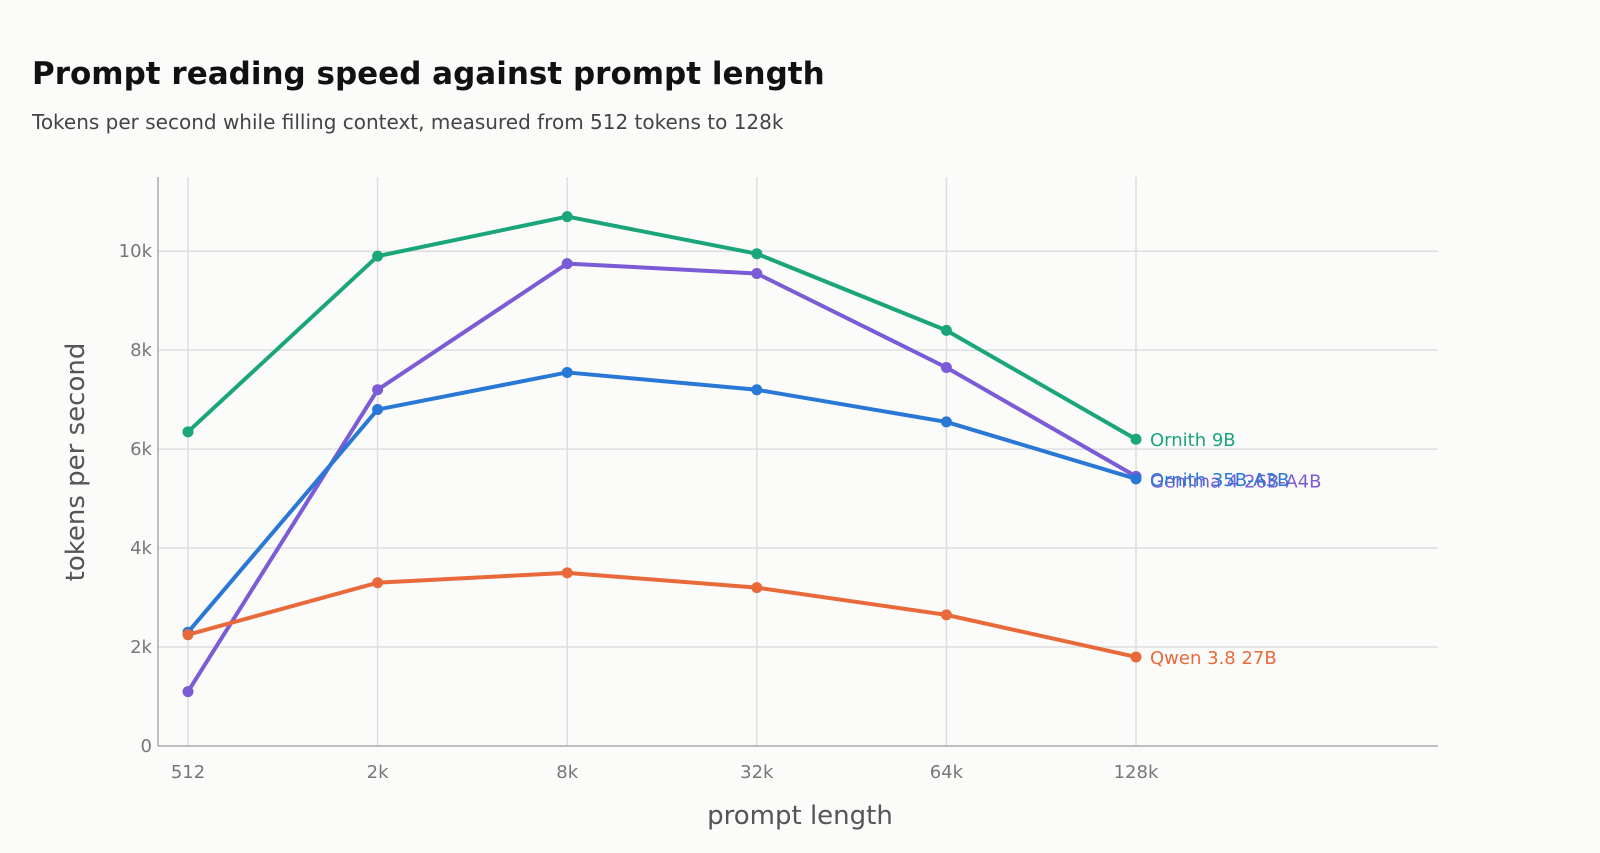 The height and width of the screenshot is (853, 1600). I want to click on series-end-label: Ornith 35B-A3B, so click(1219, 480).